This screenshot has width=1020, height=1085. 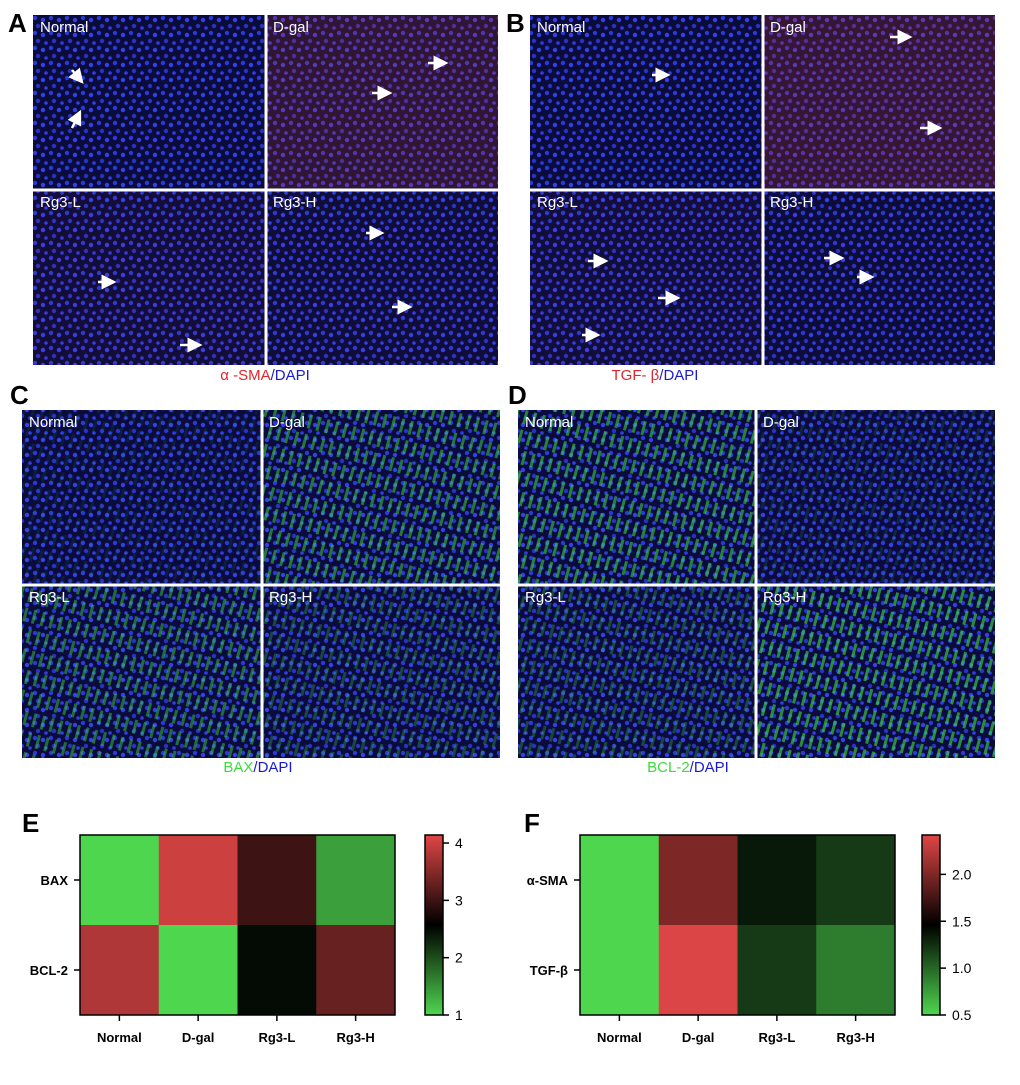 I want to click on colorbar-label: 2.0, so click(x=962, y=874).